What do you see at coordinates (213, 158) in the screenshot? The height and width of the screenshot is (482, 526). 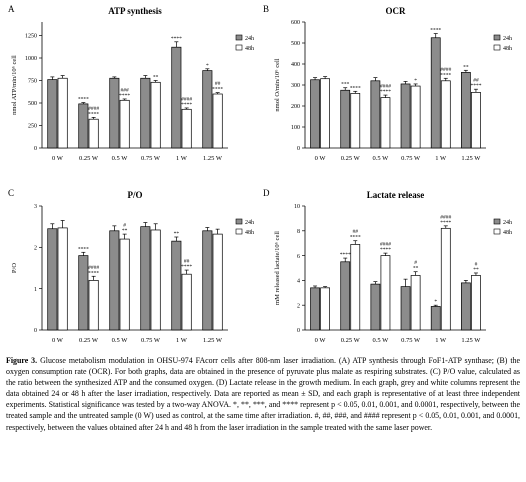 I see `panel-a-x-tick-label: 1.25 W` at bounding box center [213, 158].